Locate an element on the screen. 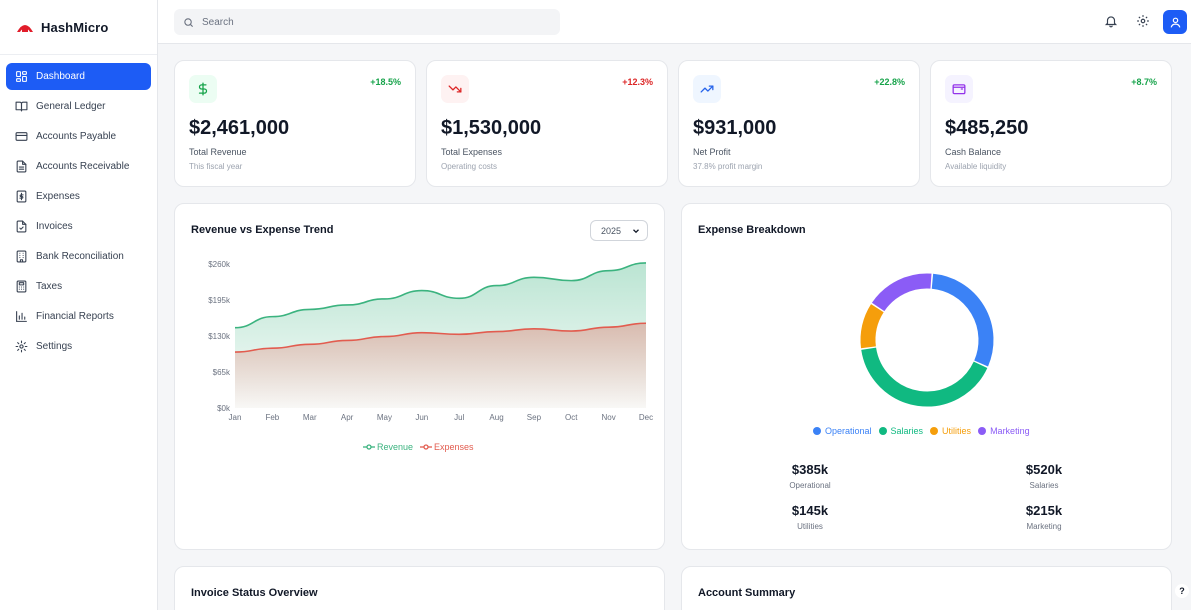  user-avatar-button is located at coordinates (1175, 22).